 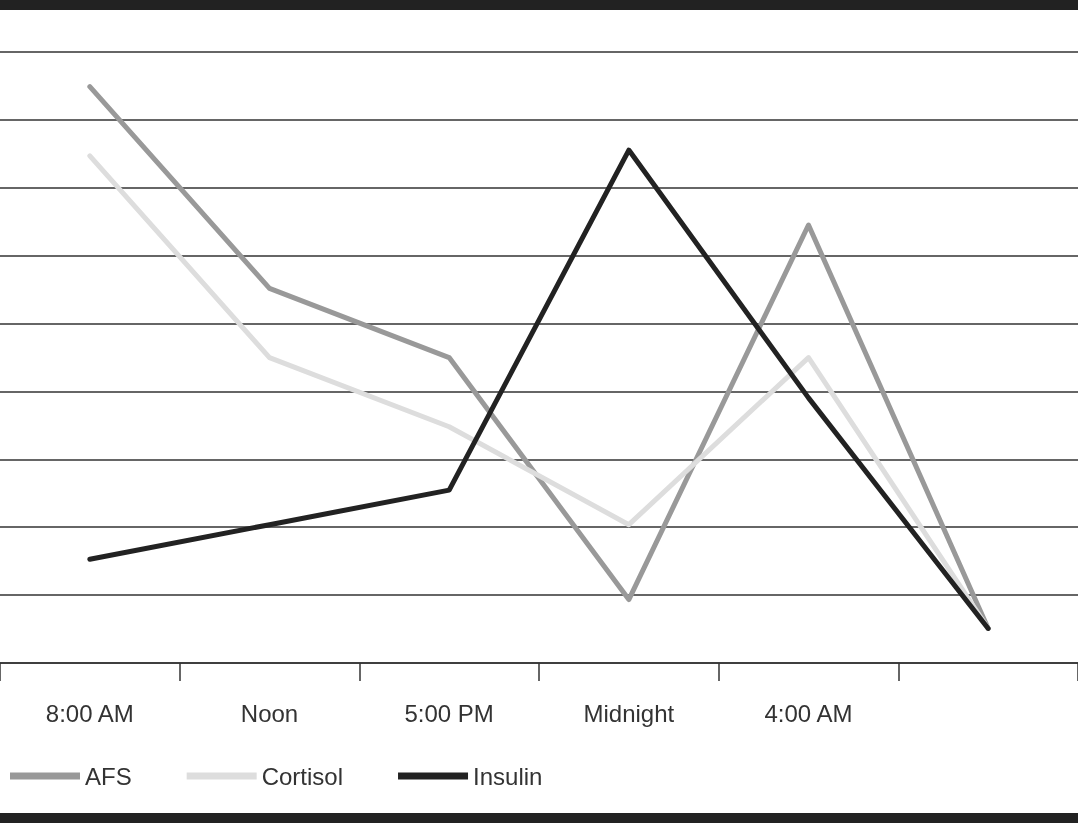 I want to click on x-tick-label: Noon, so click(x=269, y=713).